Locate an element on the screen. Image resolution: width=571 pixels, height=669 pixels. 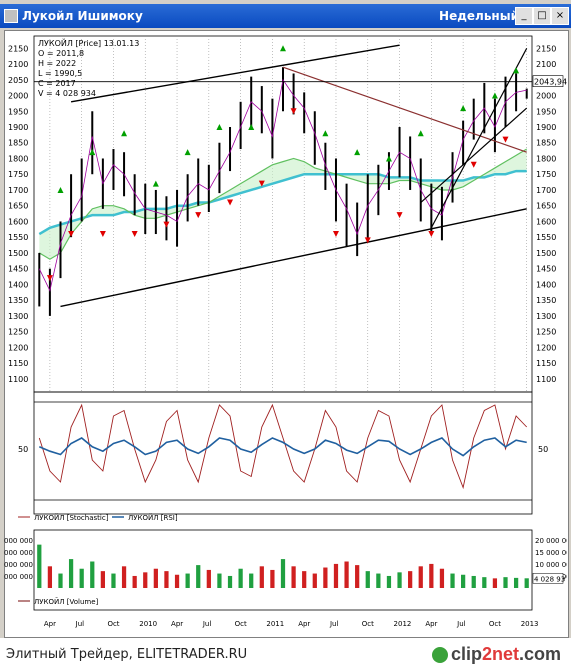
maximize-button: □ is located at coordinates (542, 16).